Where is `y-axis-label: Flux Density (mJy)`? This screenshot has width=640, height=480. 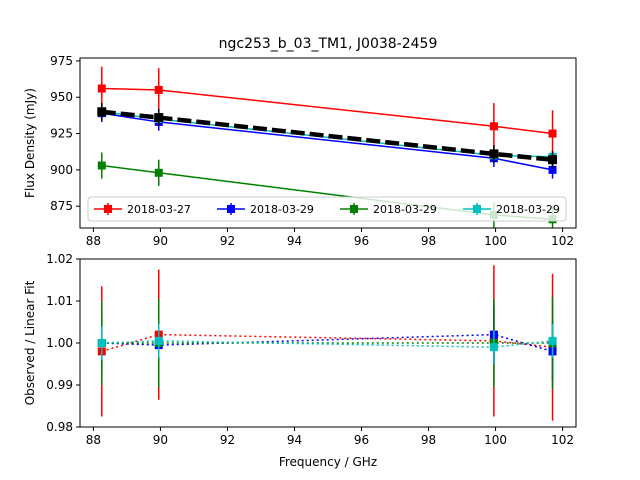
y-axis-label: Flux Density (mJy) is located at coordinates (30, 143).